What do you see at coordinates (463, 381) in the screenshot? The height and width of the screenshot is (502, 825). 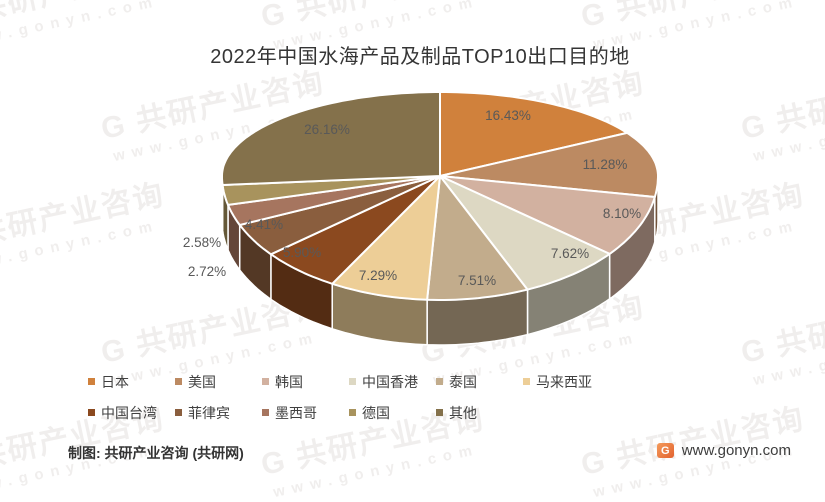 I see `legend-label: 泰国` at bounding box center [463, 381].